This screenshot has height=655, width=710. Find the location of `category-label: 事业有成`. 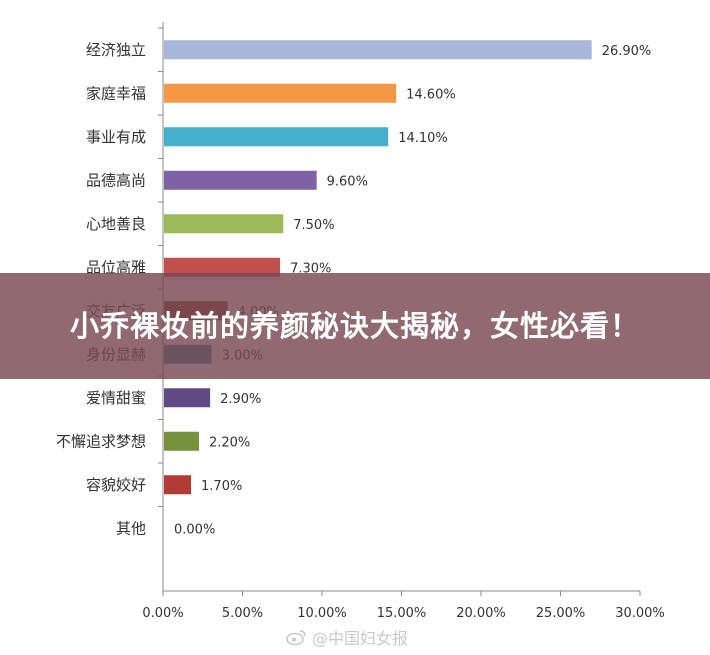

category-label: 事业有成 is located at coordinates (116, 137).